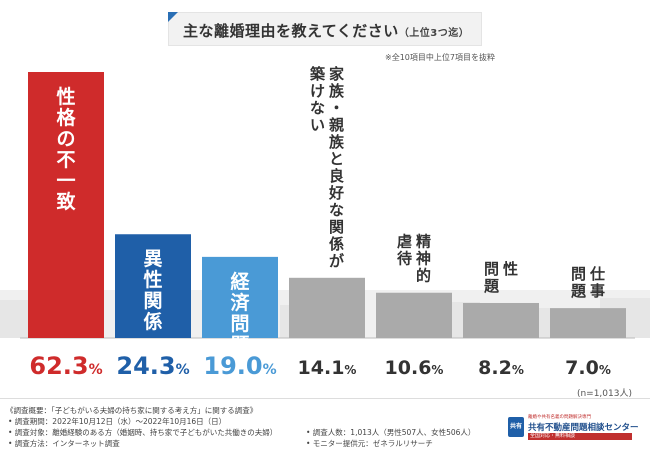  What do you see at coordinates (369, 443) in the screenshot?
I see `survey-provider: • モニター提供元：ゼネラルリサーチ` at bounding box center [369, 443].